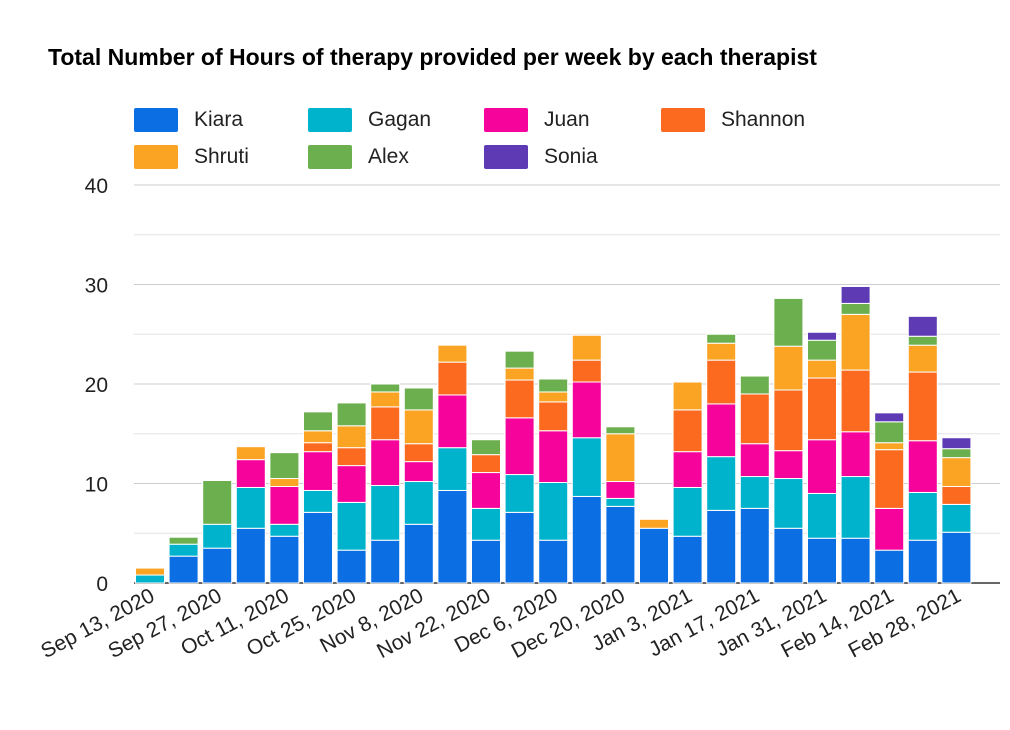 This screenshot has width=1010, height=730. I want to click on legend-label: Sonia, so click(571, 156).